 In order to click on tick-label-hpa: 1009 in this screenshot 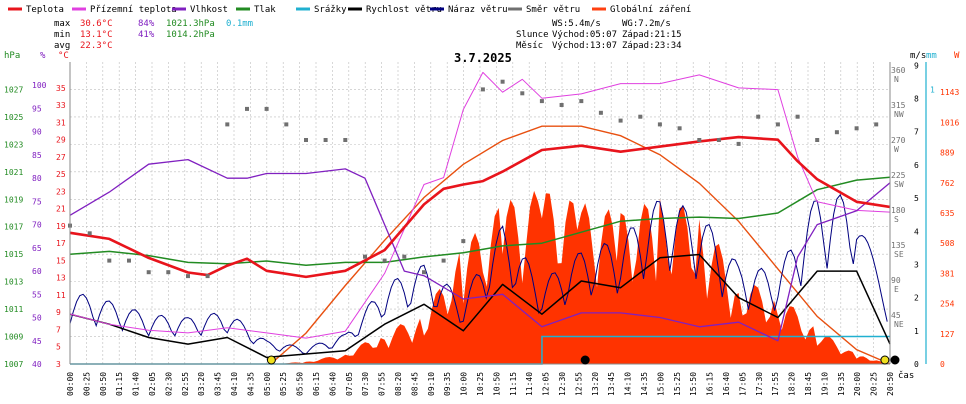, I will do `click(13, 337)`.